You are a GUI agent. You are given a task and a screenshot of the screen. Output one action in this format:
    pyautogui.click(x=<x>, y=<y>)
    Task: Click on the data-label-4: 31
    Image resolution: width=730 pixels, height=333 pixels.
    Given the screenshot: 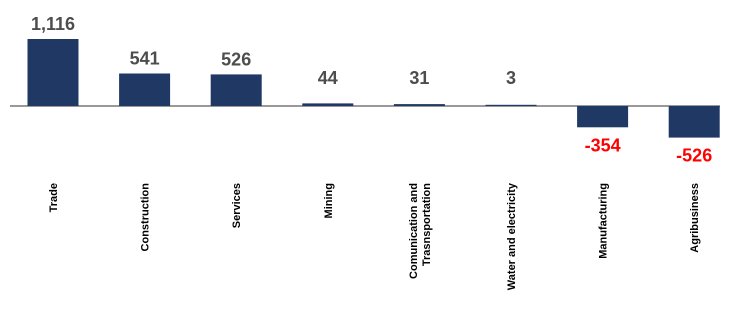 What is the action you would take?
    pyautogui.click(x=419, y=78)
    